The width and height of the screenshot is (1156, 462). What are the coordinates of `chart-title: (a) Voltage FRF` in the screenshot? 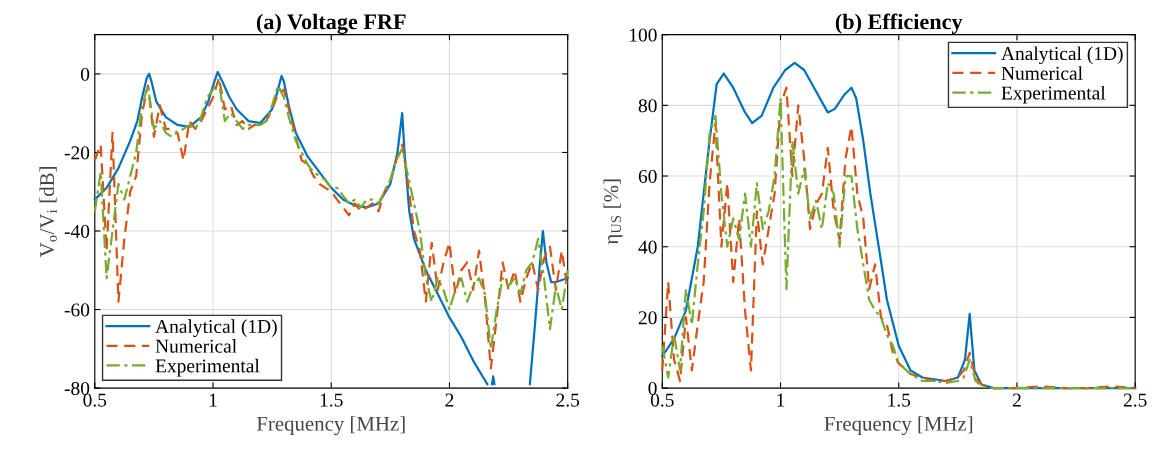 It's located at (331, 23).